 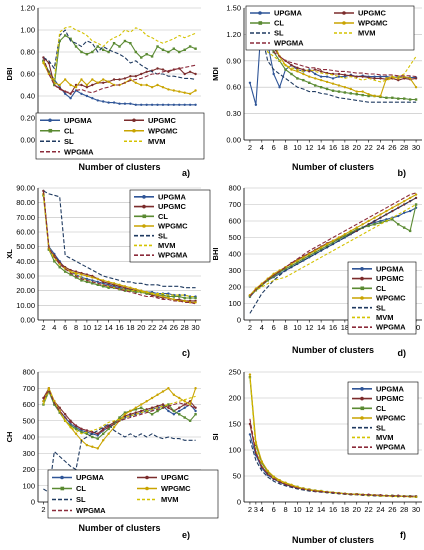 I want to click on y-tick-label: 700, so click(x=28, y=388).